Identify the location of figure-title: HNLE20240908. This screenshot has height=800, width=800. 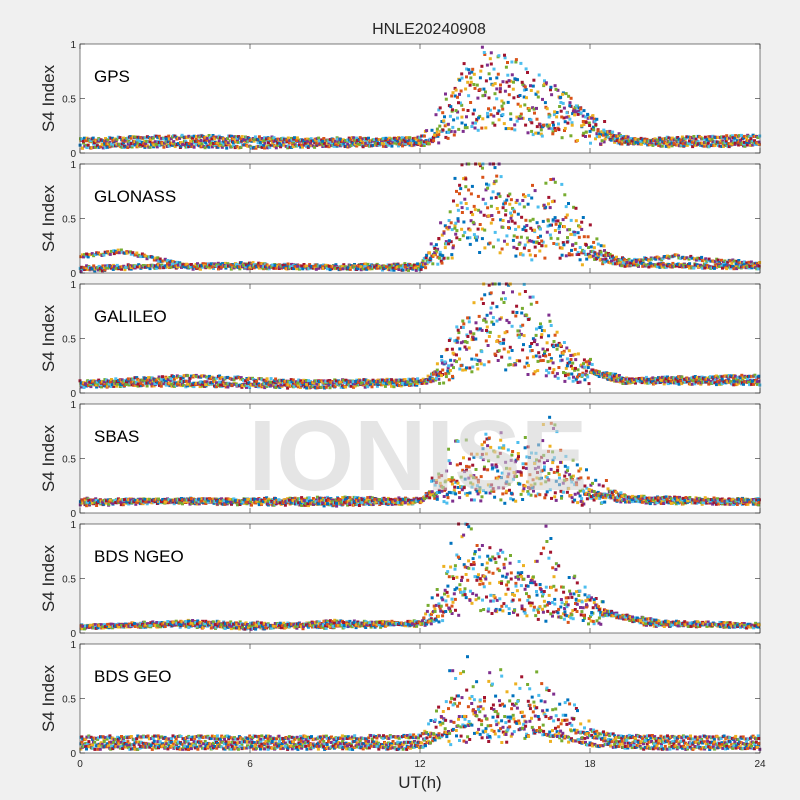
(429, 29).